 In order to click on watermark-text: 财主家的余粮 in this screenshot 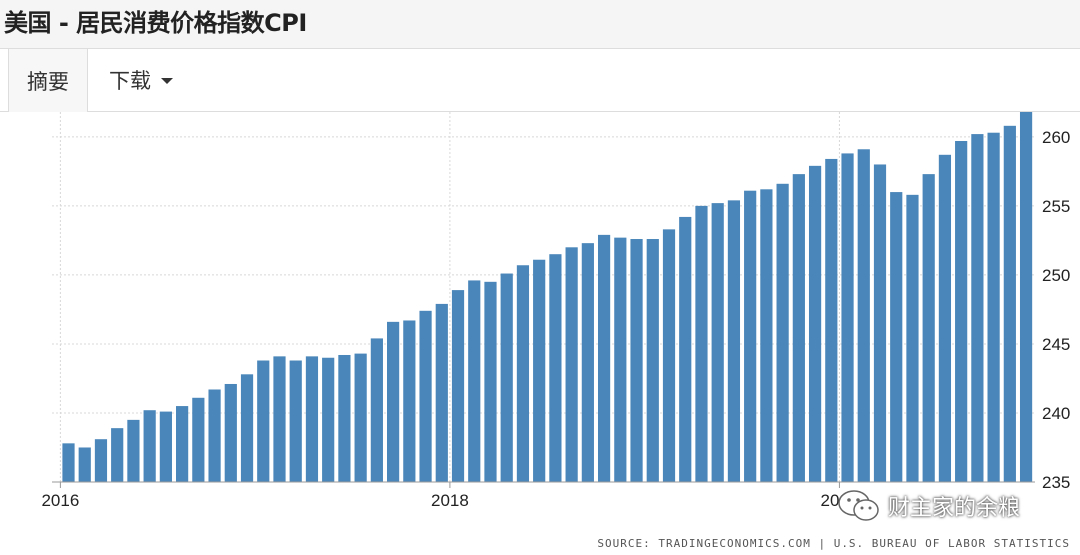, I will do `click(954, 508)`.